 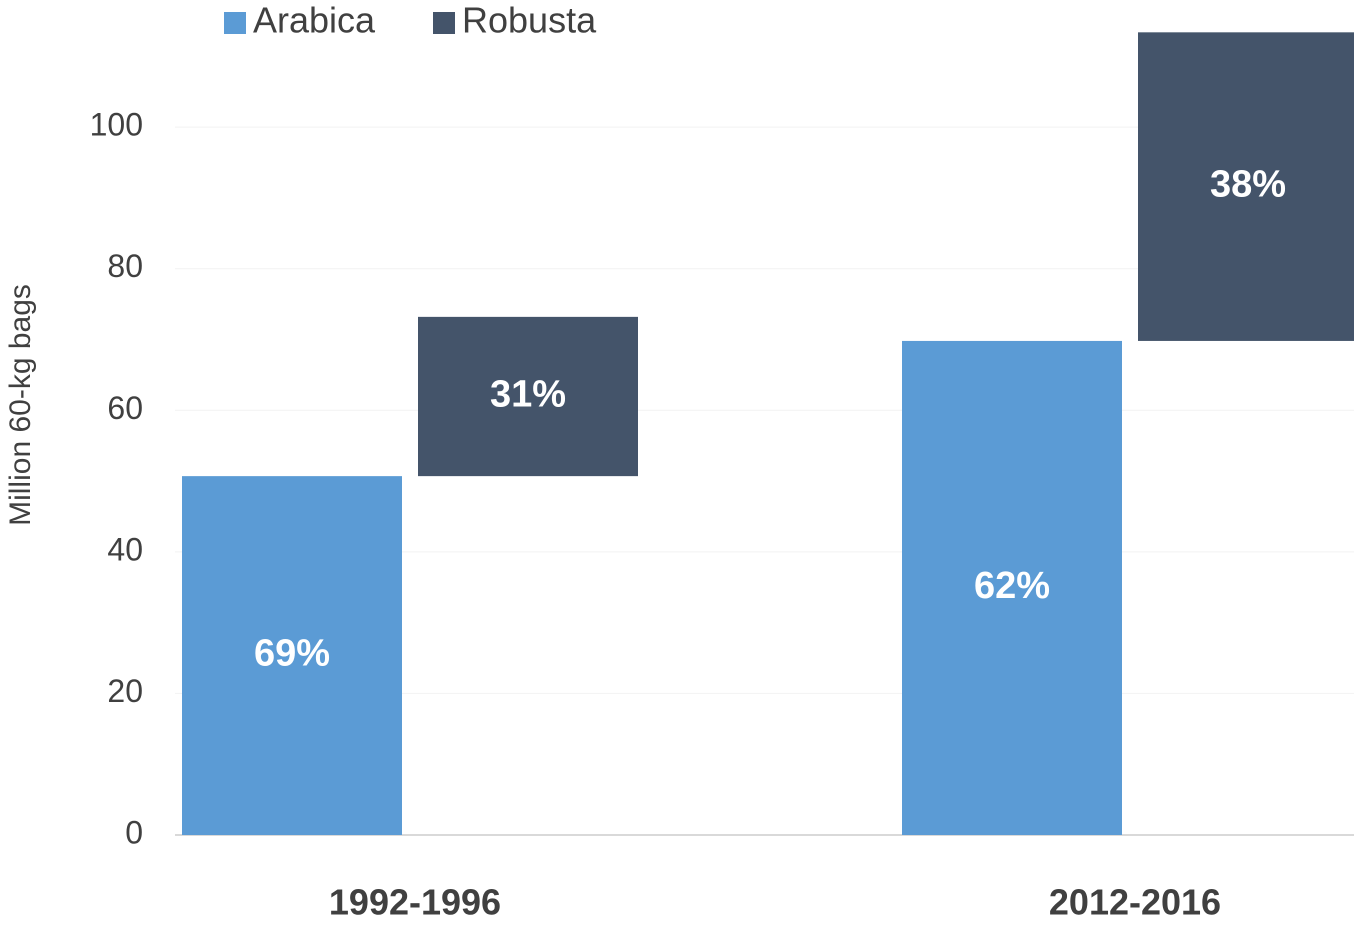 I want to click on data-label: 31%, so click(x=528, y=395).